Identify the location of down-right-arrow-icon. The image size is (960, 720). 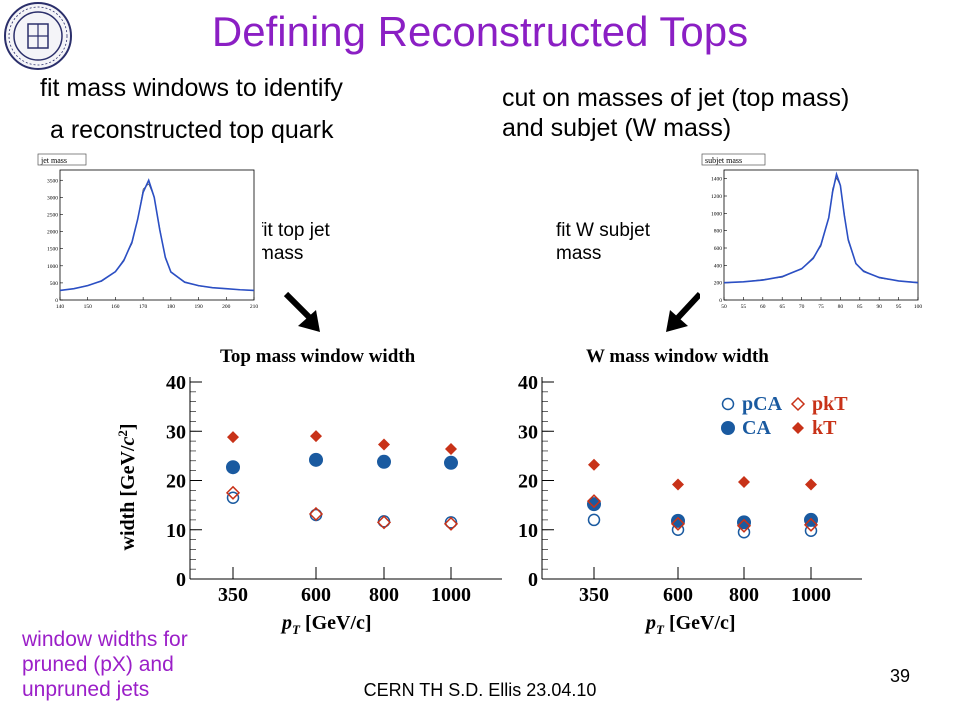
(301, 311).